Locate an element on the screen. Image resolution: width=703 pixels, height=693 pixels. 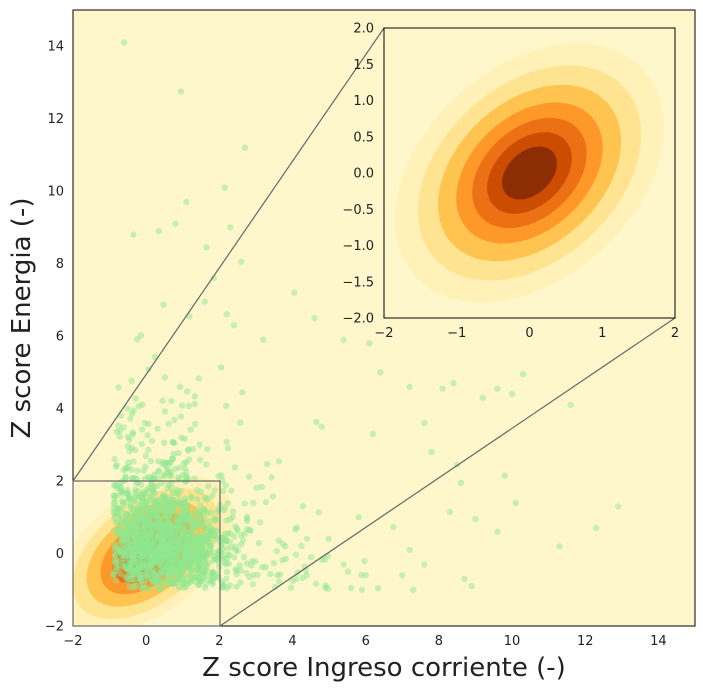
y-tick-label: −2 is located at coordinates (54, 627).